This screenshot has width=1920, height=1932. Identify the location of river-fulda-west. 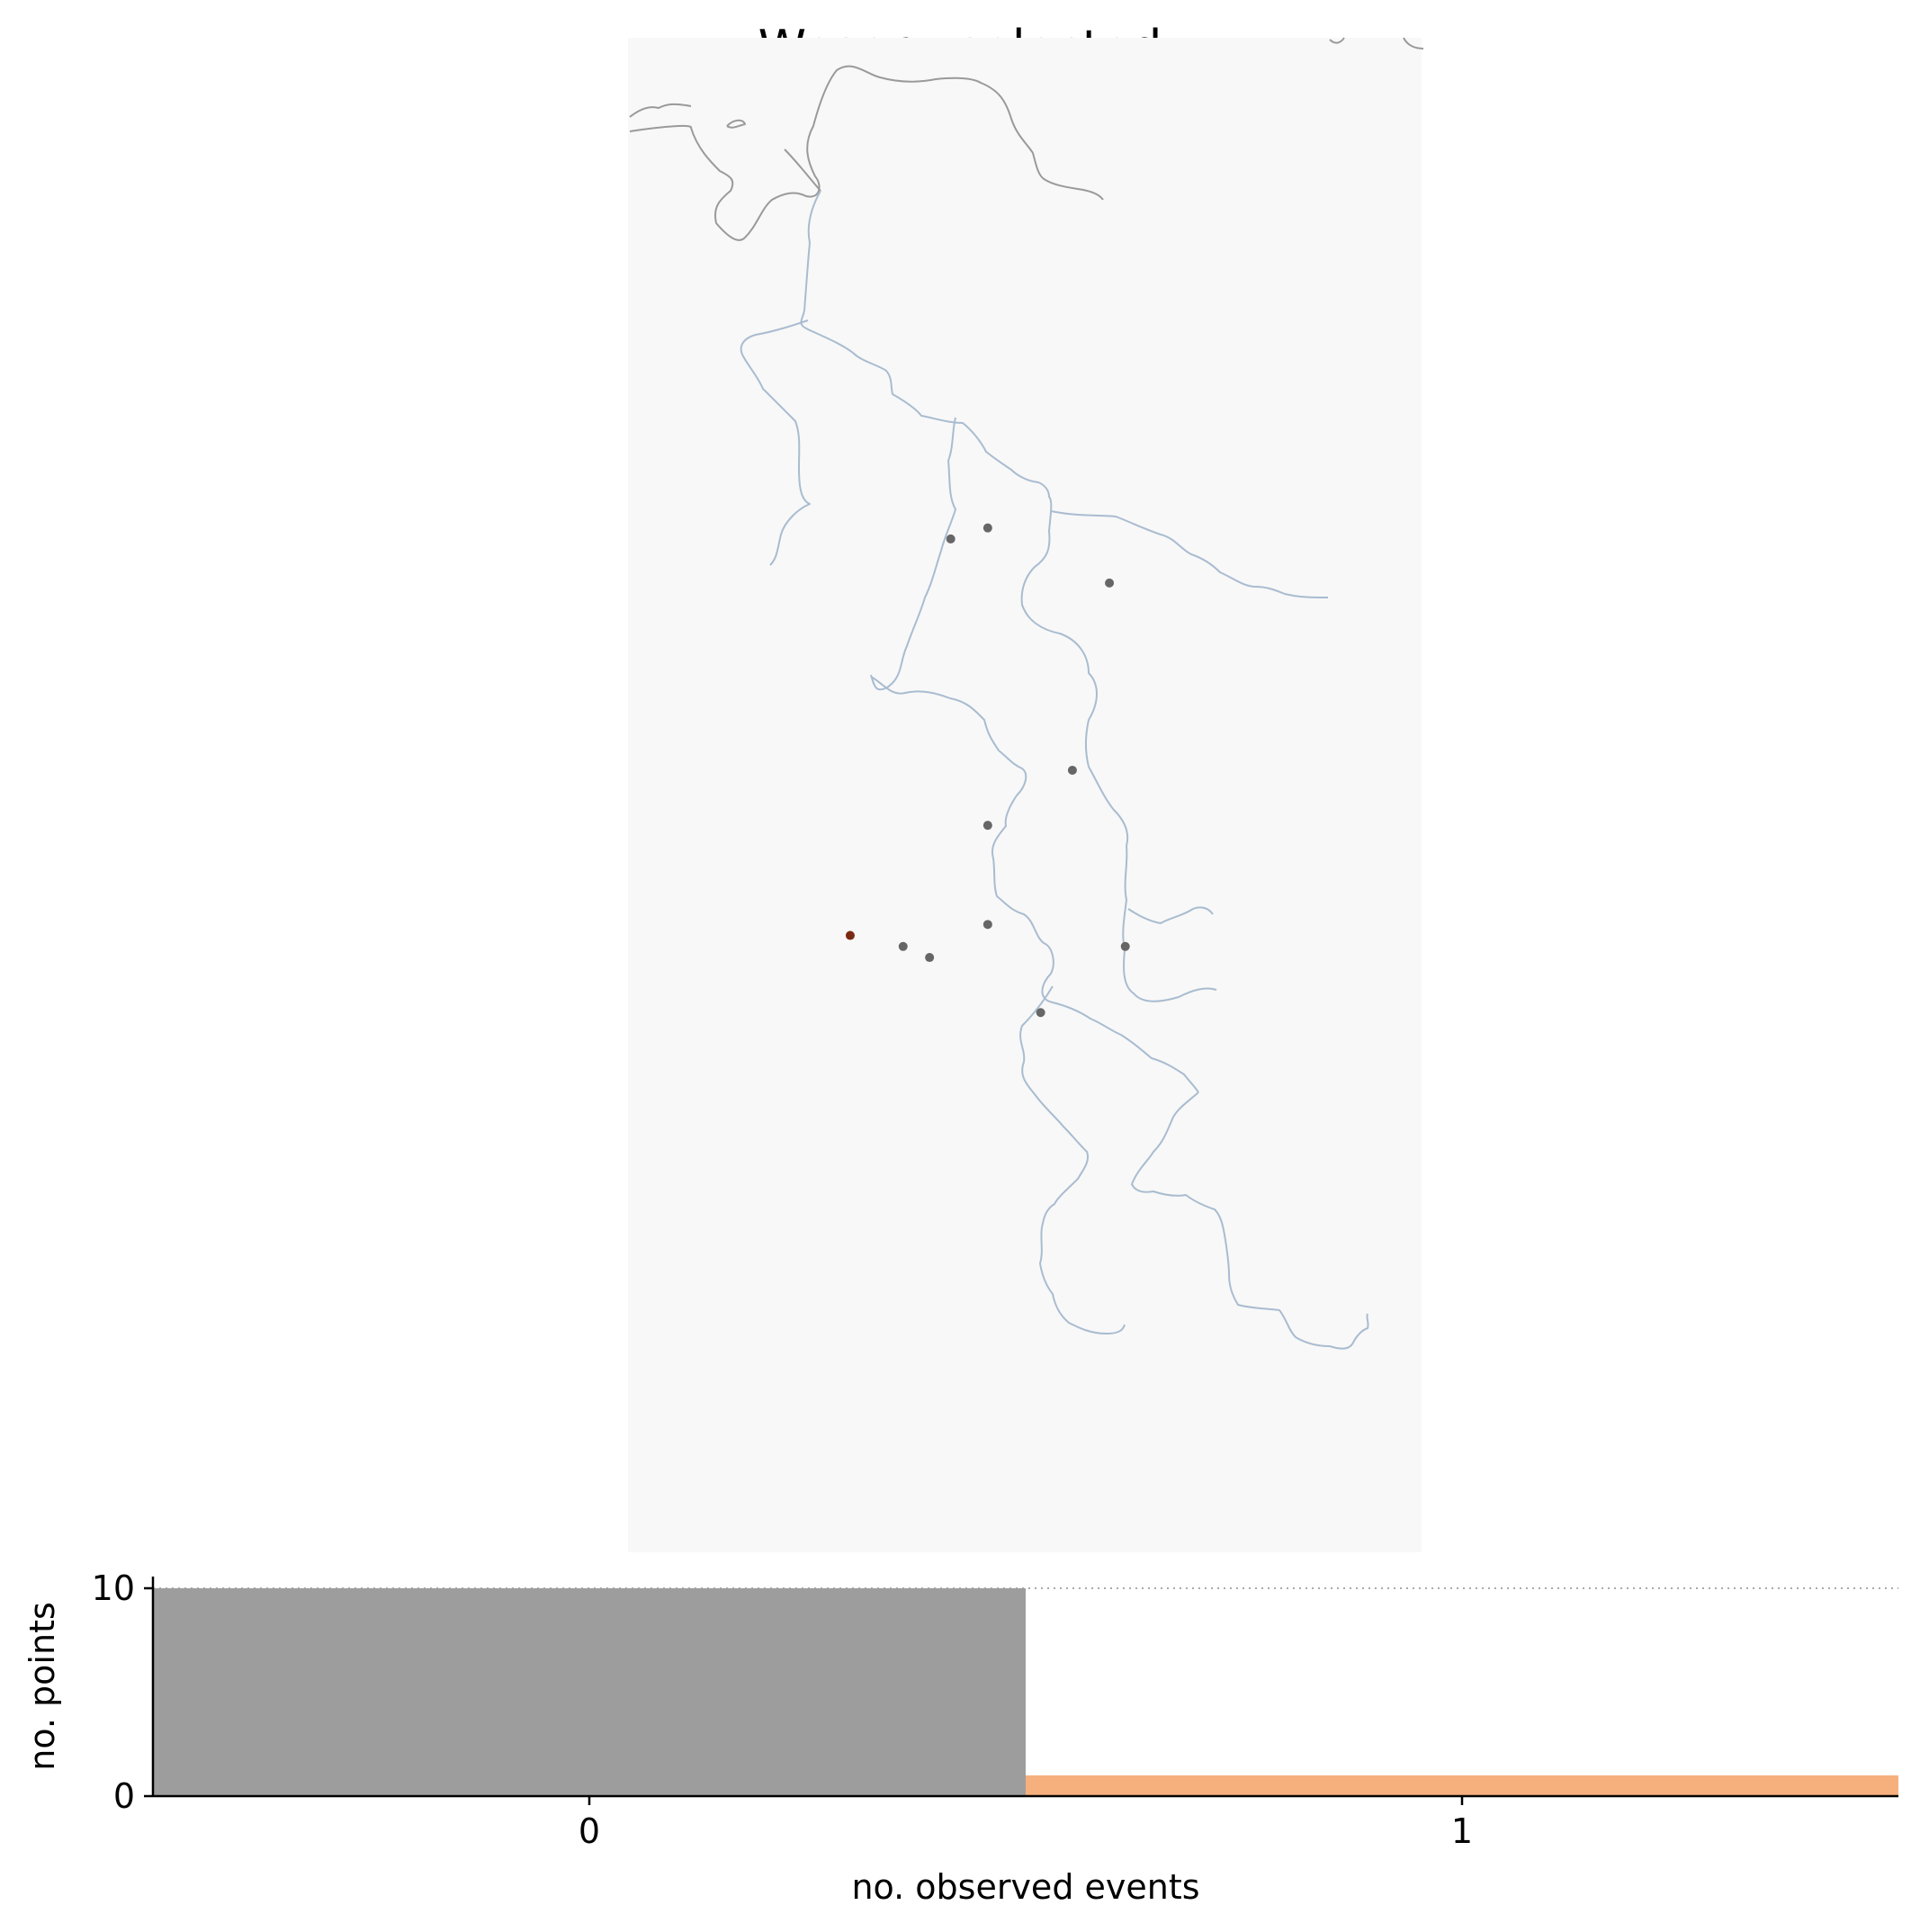
(1072, 1159).